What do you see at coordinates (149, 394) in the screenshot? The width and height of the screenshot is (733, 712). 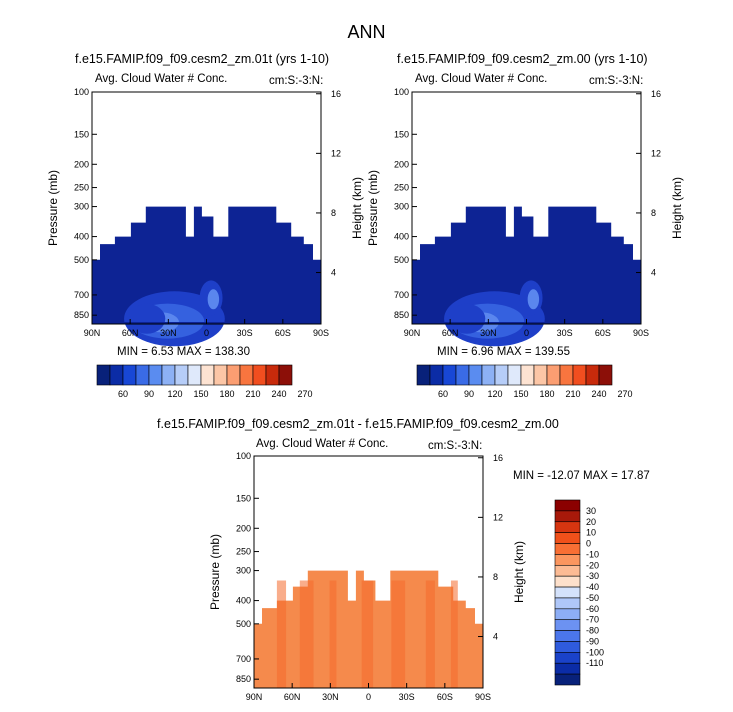 I see `colorbar1-label: 90` at bounding box center [149, 394].